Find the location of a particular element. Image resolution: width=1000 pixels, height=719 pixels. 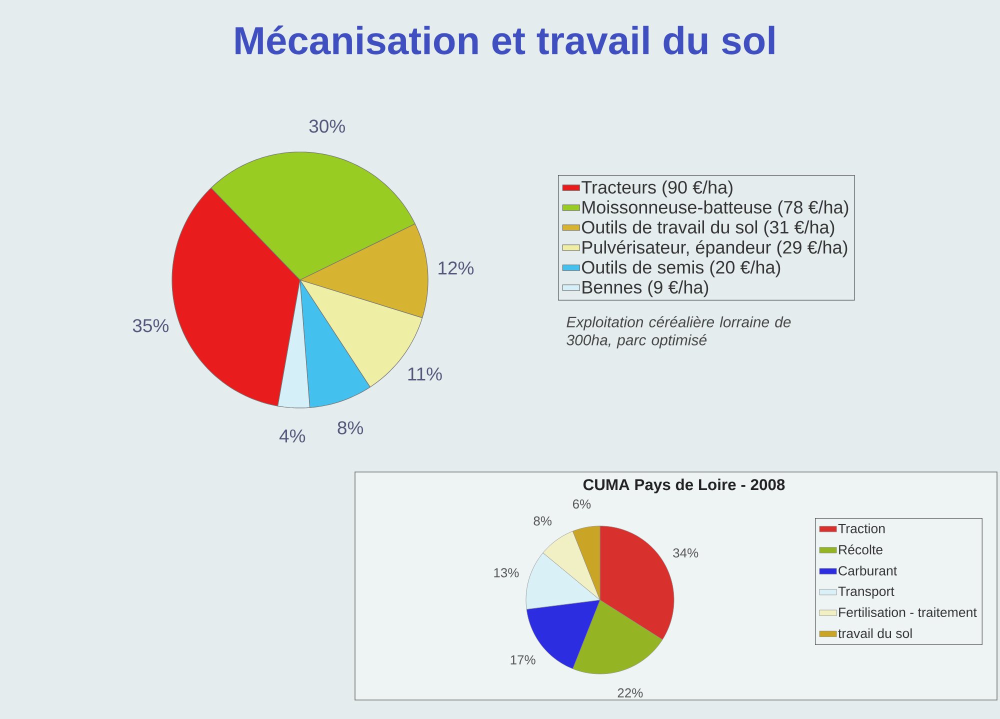

legend-label: Carburant is located at coordinates (867, 571).